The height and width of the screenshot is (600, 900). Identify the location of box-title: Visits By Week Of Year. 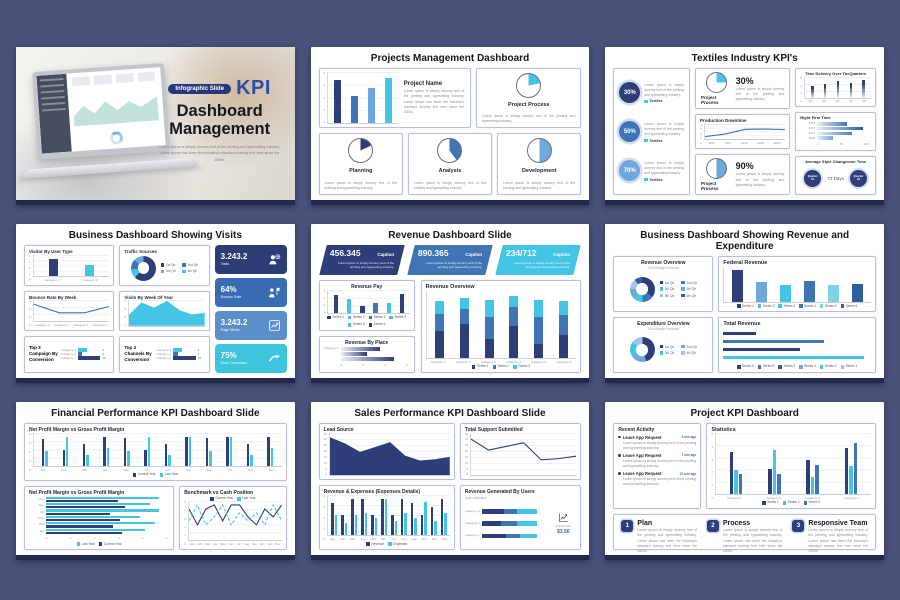
(149, 297).